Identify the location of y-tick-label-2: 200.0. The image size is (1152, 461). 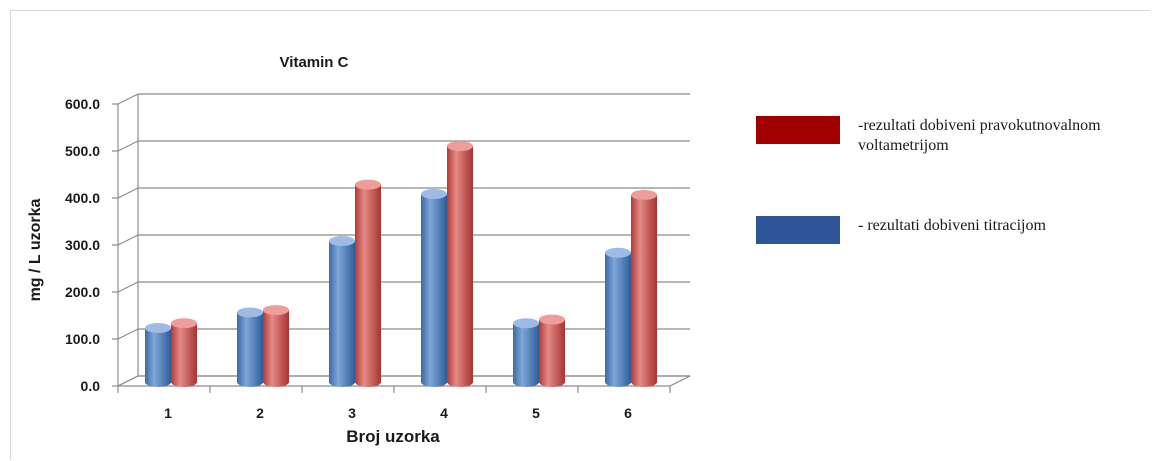
(82, 292).